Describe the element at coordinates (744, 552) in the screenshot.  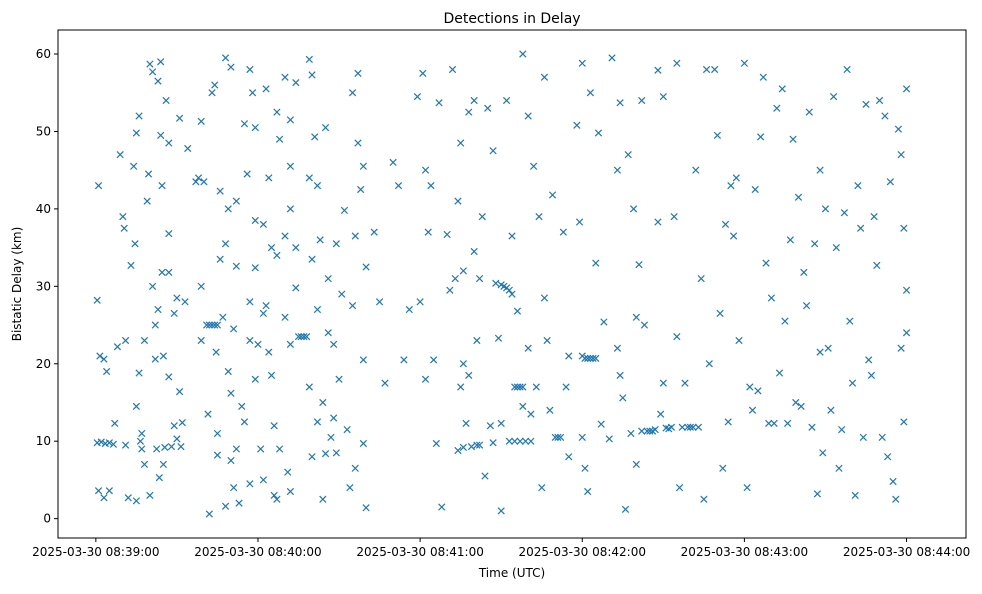
I see `x-tick-label: 2025-03-30 08:43:00` at that location.